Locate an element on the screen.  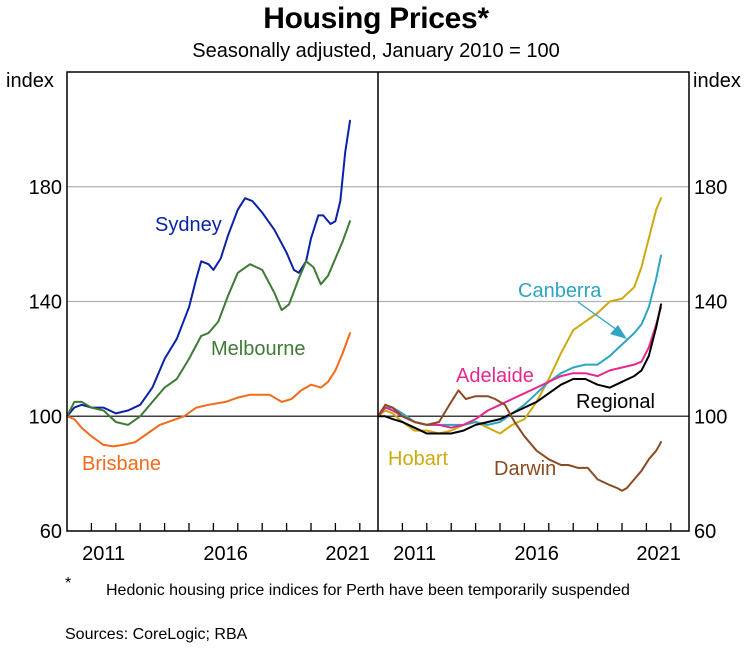
series-line-regional is located at coordinates (519, 369).